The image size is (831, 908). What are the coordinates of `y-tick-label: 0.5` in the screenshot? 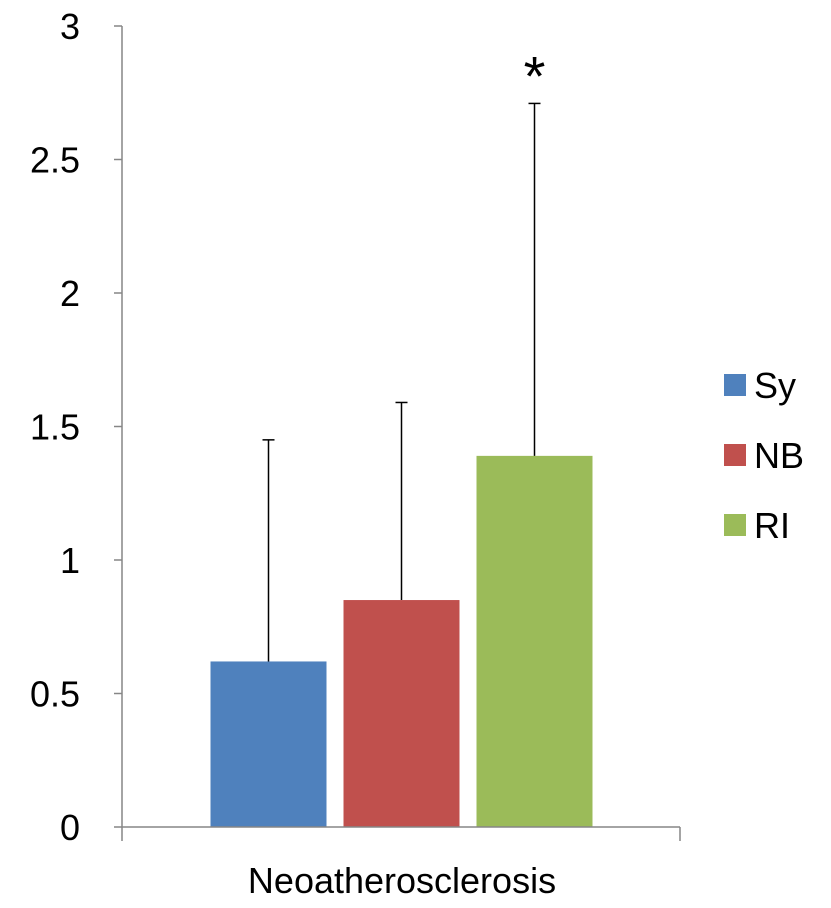 It's located at (55, 694).